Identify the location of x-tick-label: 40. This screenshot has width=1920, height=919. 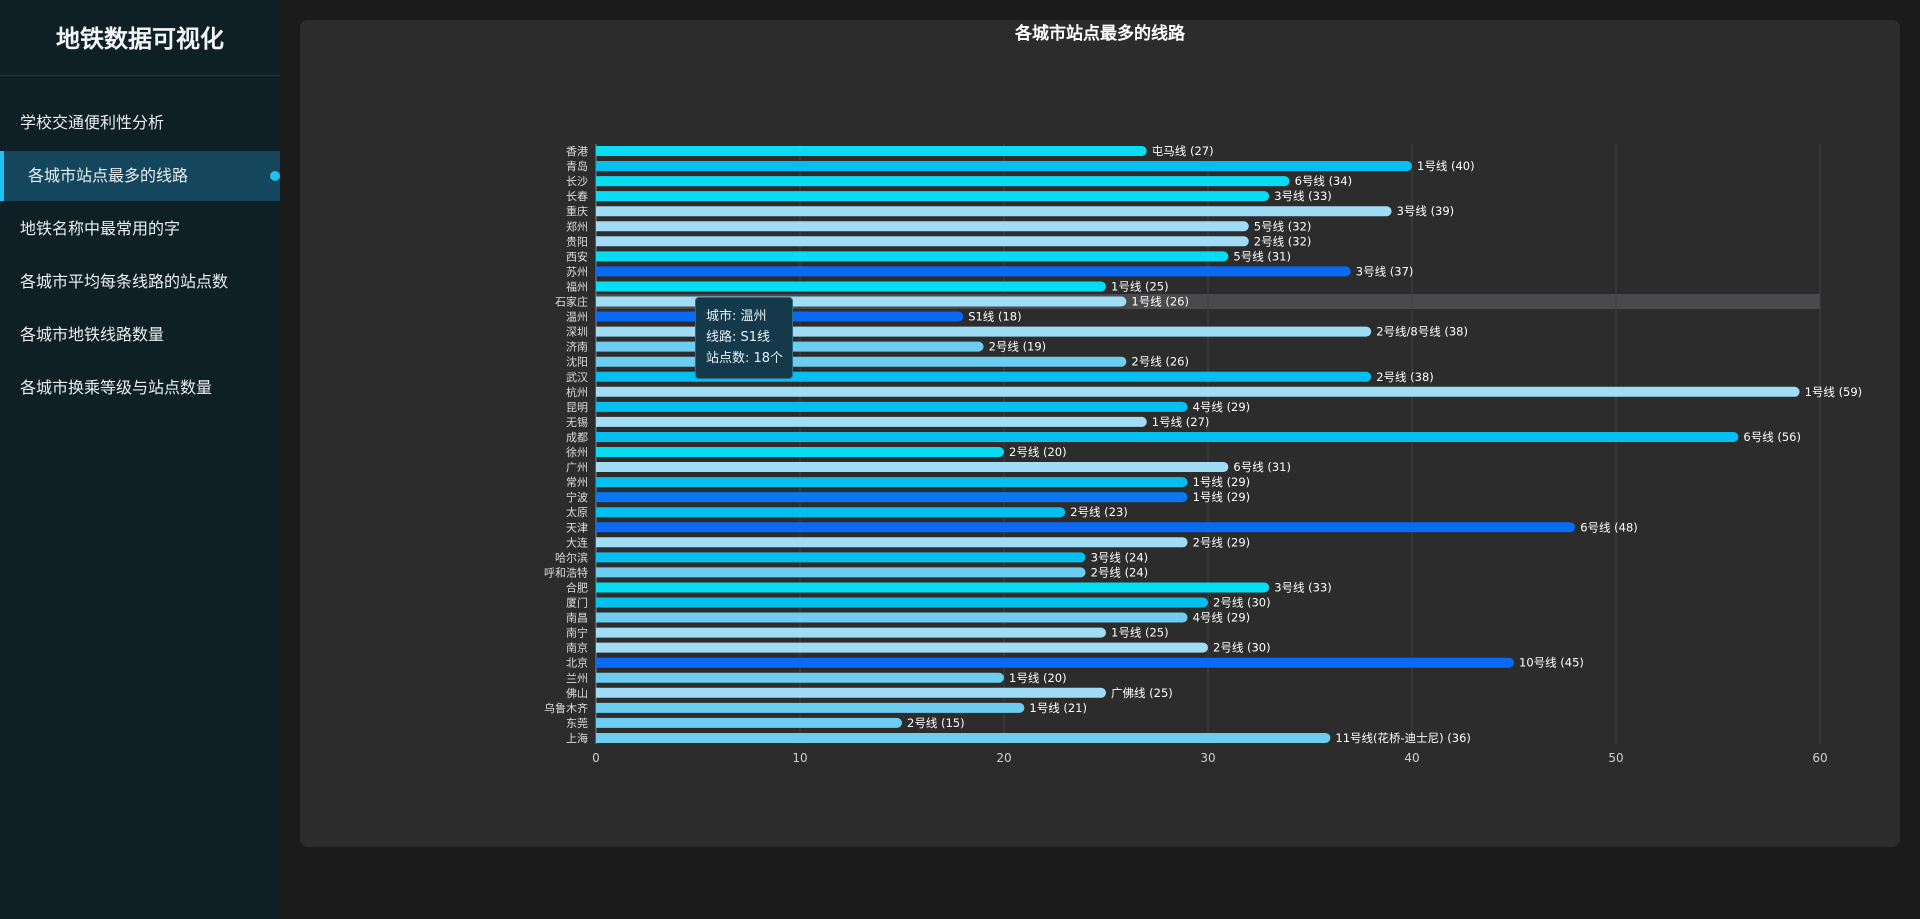
(1411, 758).